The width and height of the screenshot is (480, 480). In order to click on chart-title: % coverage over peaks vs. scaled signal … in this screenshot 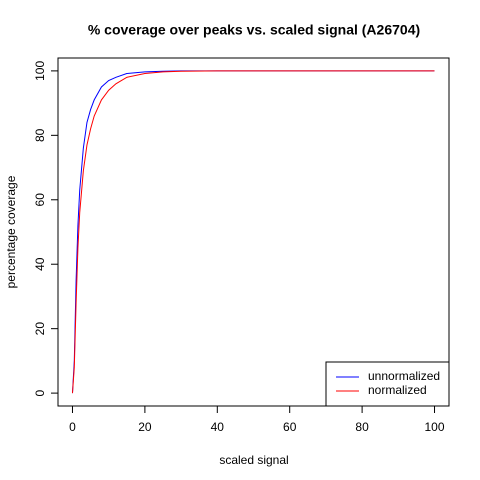, I will do `click(254, 30)`.